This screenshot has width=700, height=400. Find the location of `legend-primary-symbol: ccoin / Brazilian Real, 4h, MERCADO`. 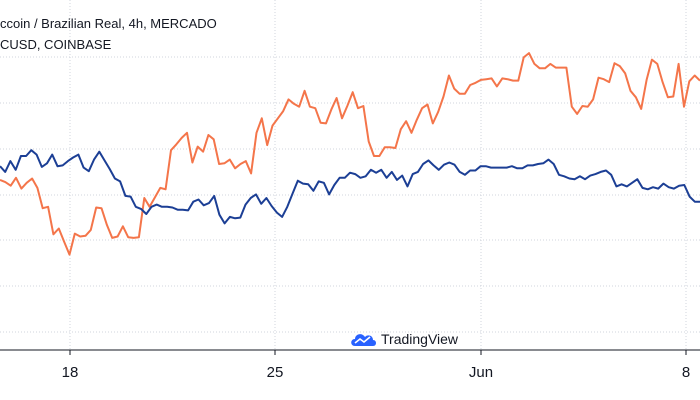

legend-primary-symbol: ccoin / Brazilian Real, 4h, MERCADO is located at coordinates (108, 23).